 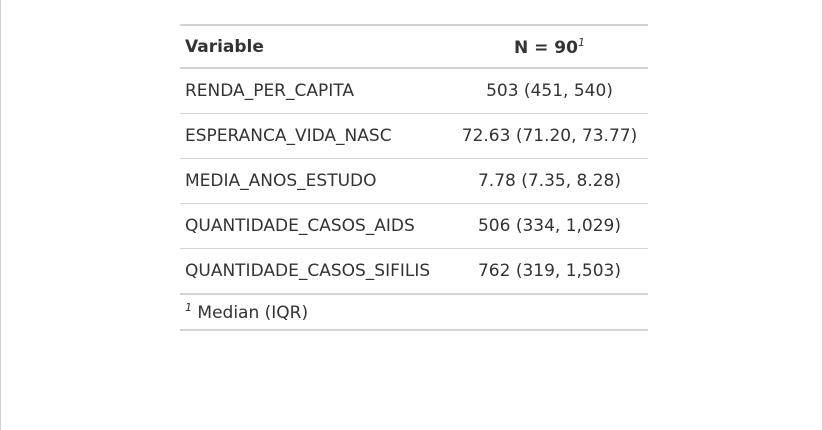 I want to click on header-n-label: N = 90, so click(x=546, y=47).